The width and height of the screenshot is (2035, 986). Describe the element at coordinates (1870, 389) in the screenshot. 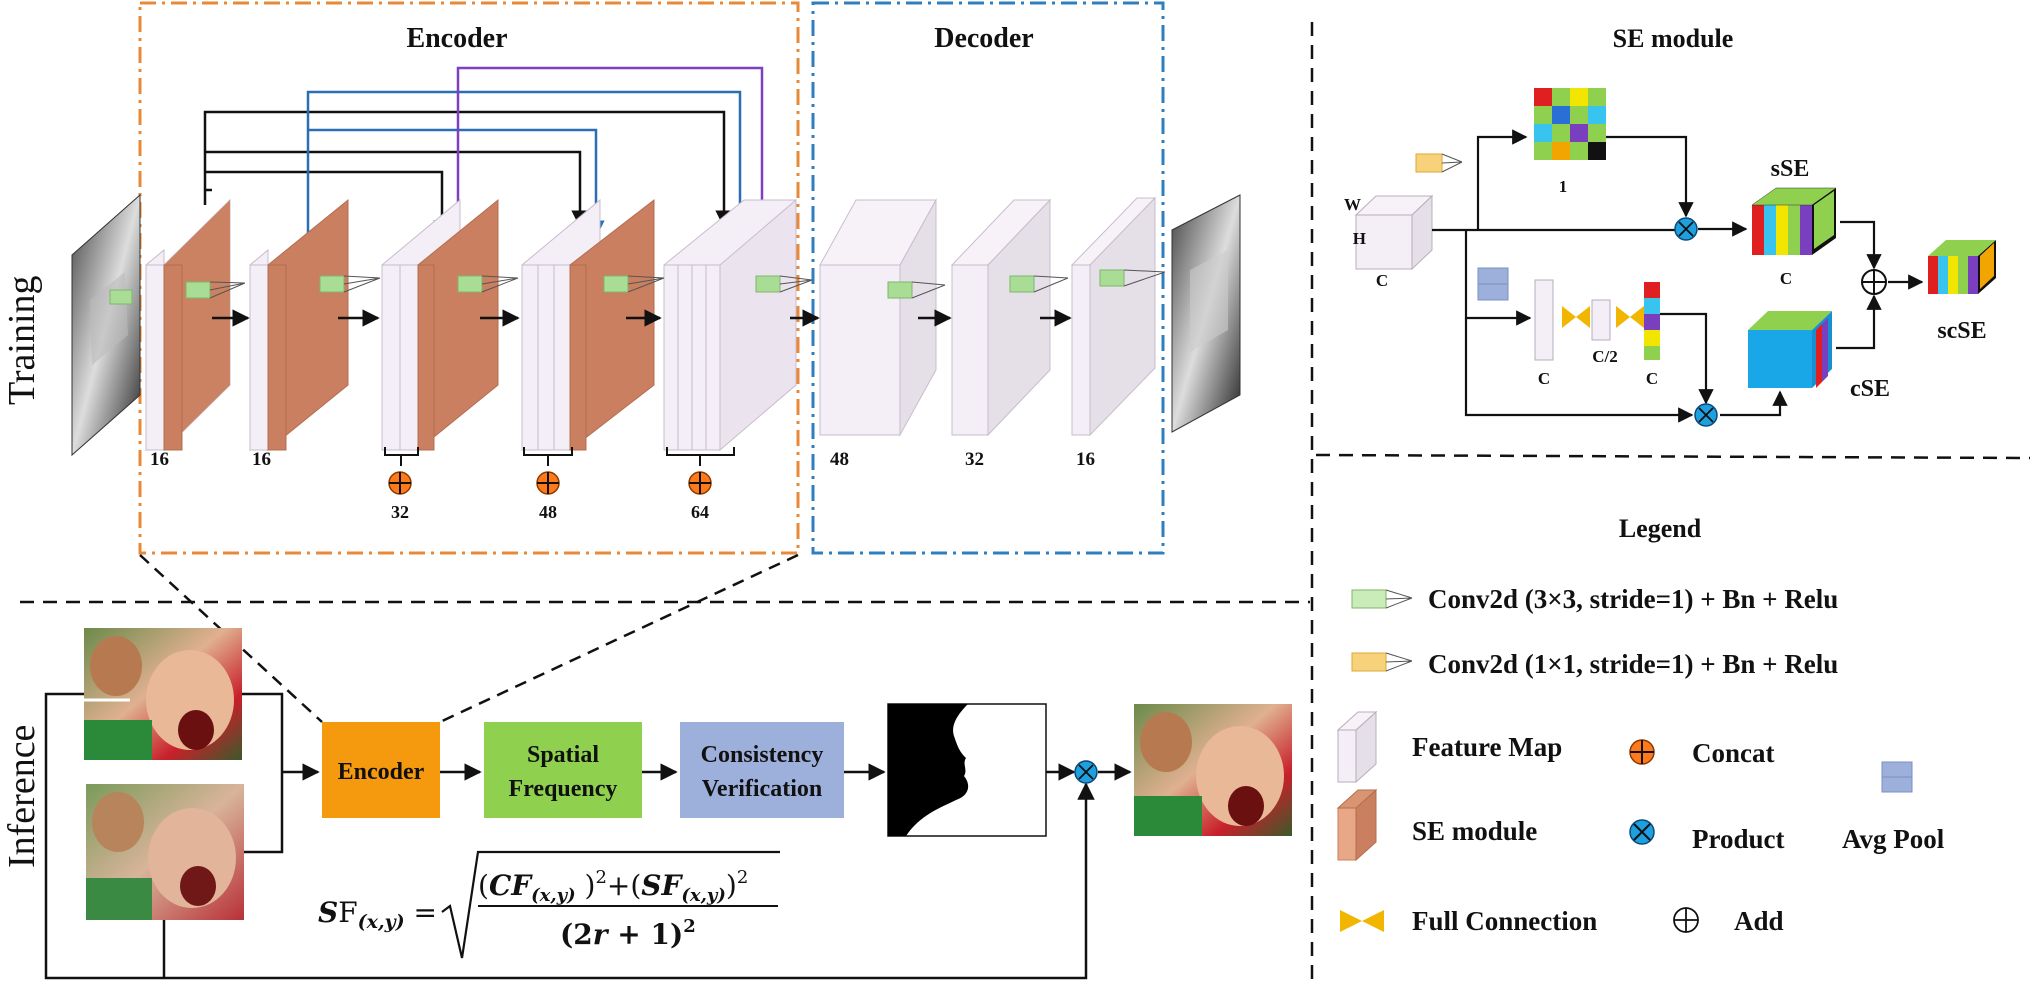

I see `cse-label: cSE` at that location.